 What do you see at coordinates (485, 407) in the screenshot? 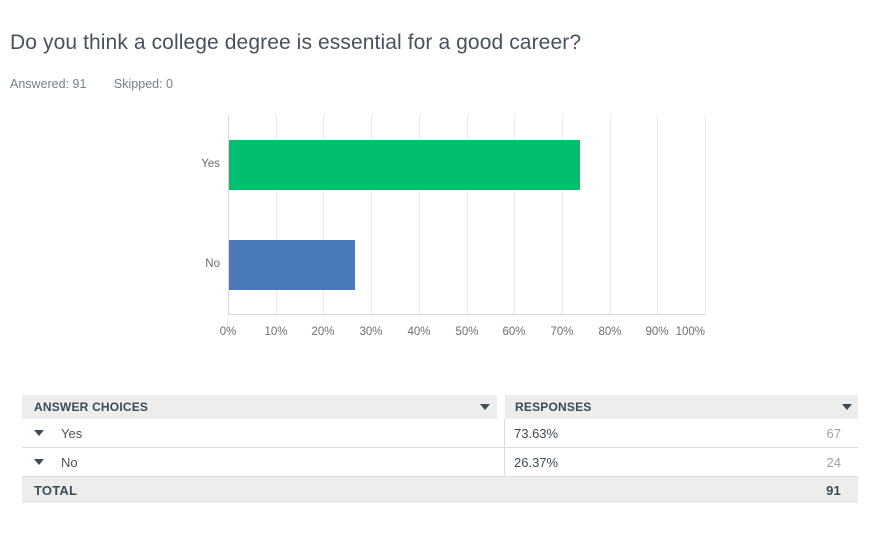
I see `answer-choices-sort-caret-icon` at bounding box center [485, 407].